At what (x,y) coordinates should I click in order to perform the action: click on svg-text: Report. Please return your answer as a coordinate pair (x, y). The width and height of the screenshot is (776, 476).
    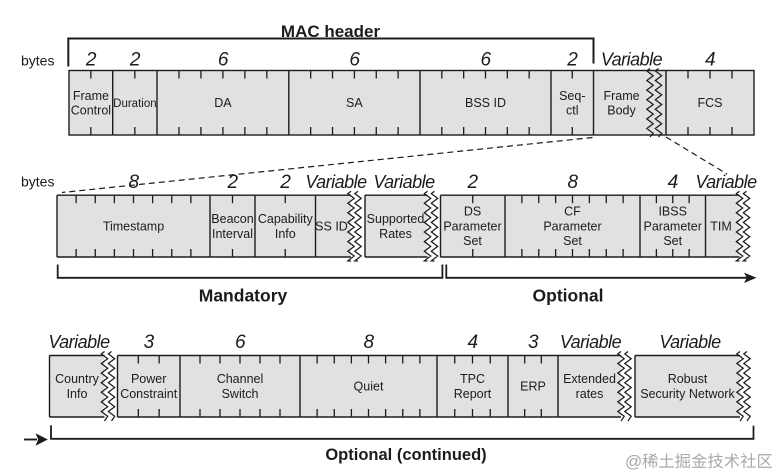
    Looking at the image, I should click on (473, 394).